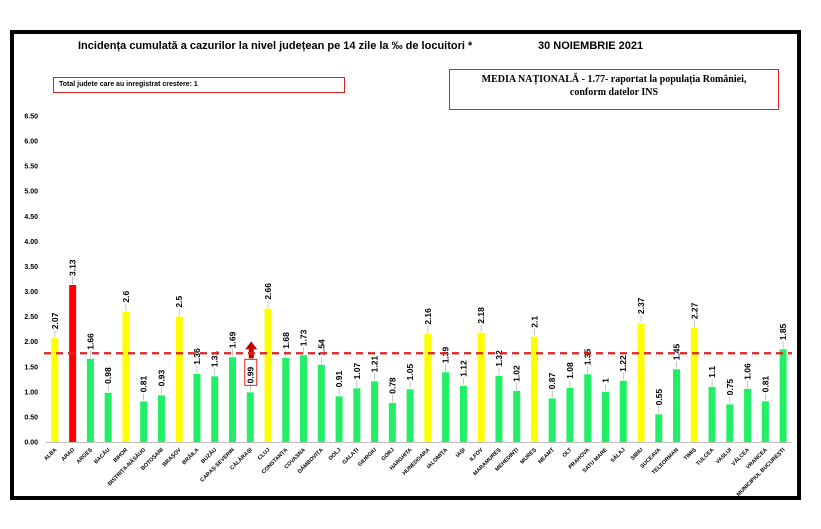  What do you see at coordinates (375, 363) in the screenshot?
I see `value-label: 1.21` at bounding box center [375, 363].